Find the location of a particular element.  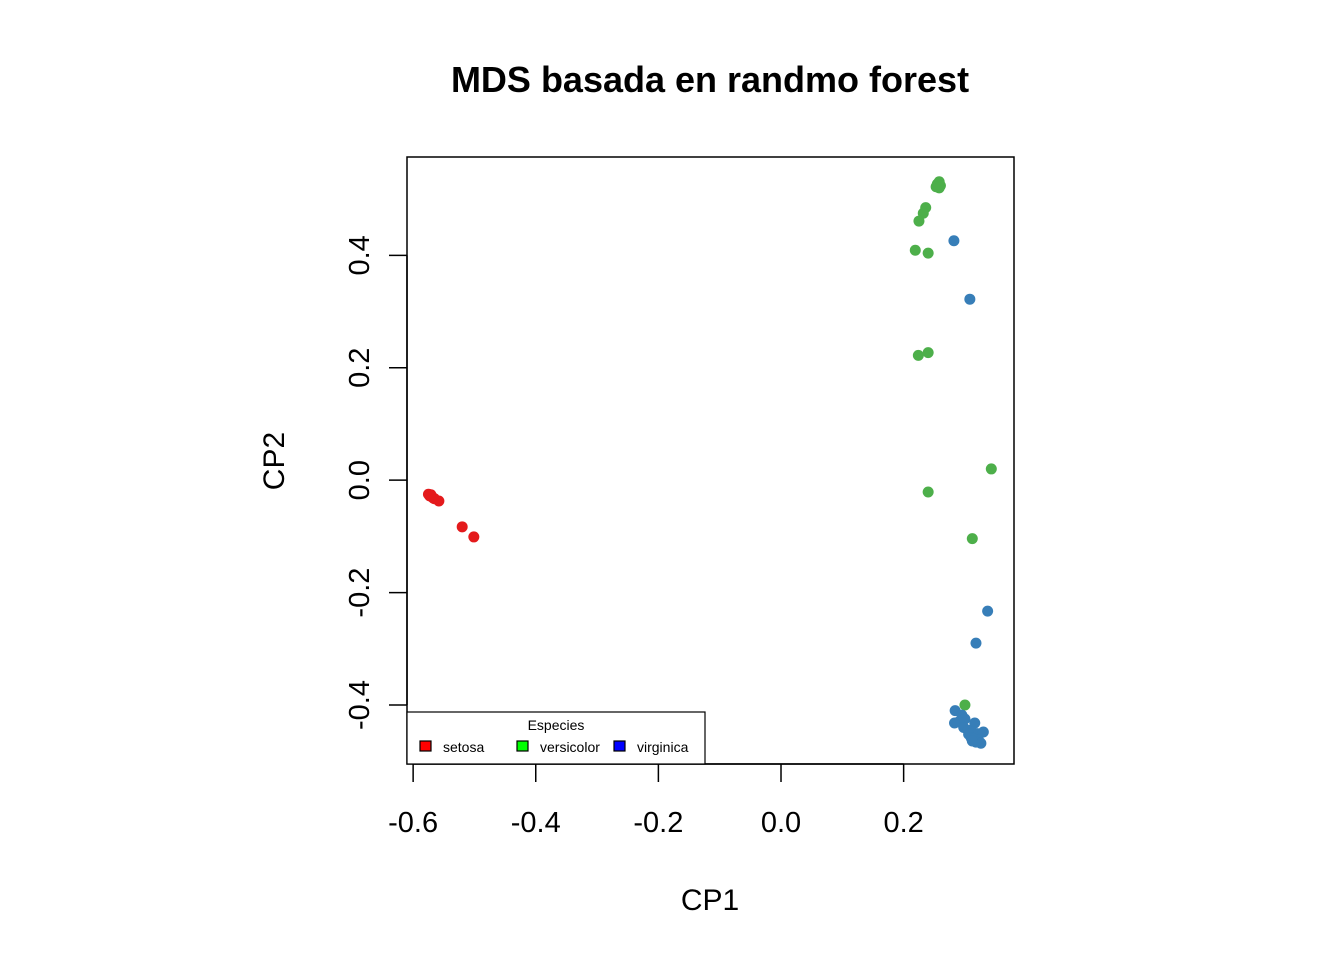

legend-label-setosa: setosa is located at coordinates (463, 747).